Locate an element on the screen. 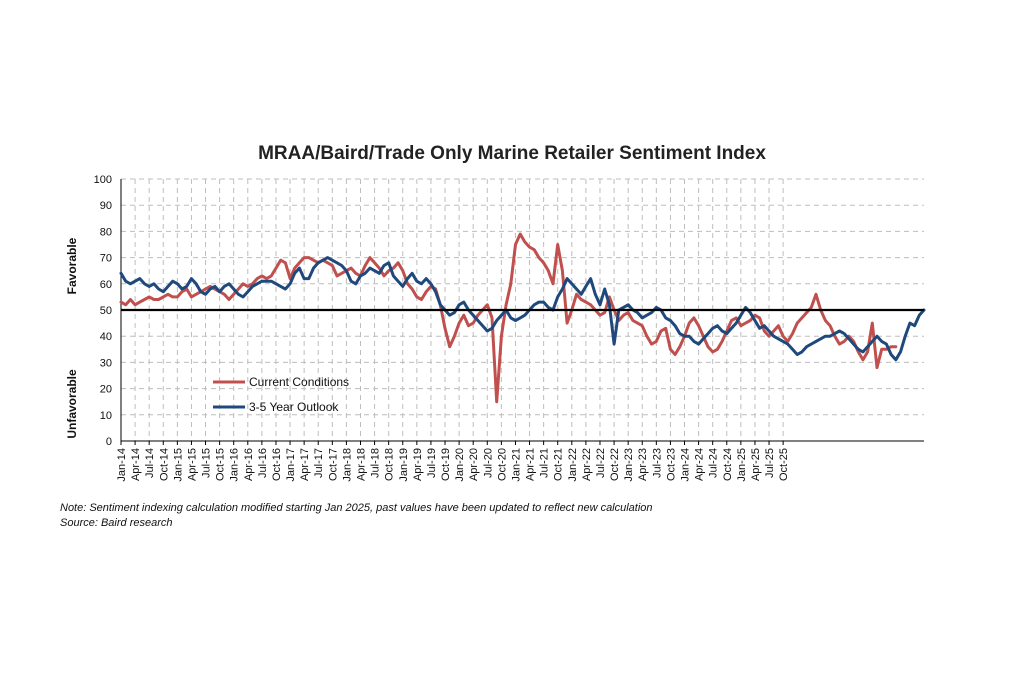 The image size is (1024, 683). y-tick-label: 0 is located at coordinates (109, 442).